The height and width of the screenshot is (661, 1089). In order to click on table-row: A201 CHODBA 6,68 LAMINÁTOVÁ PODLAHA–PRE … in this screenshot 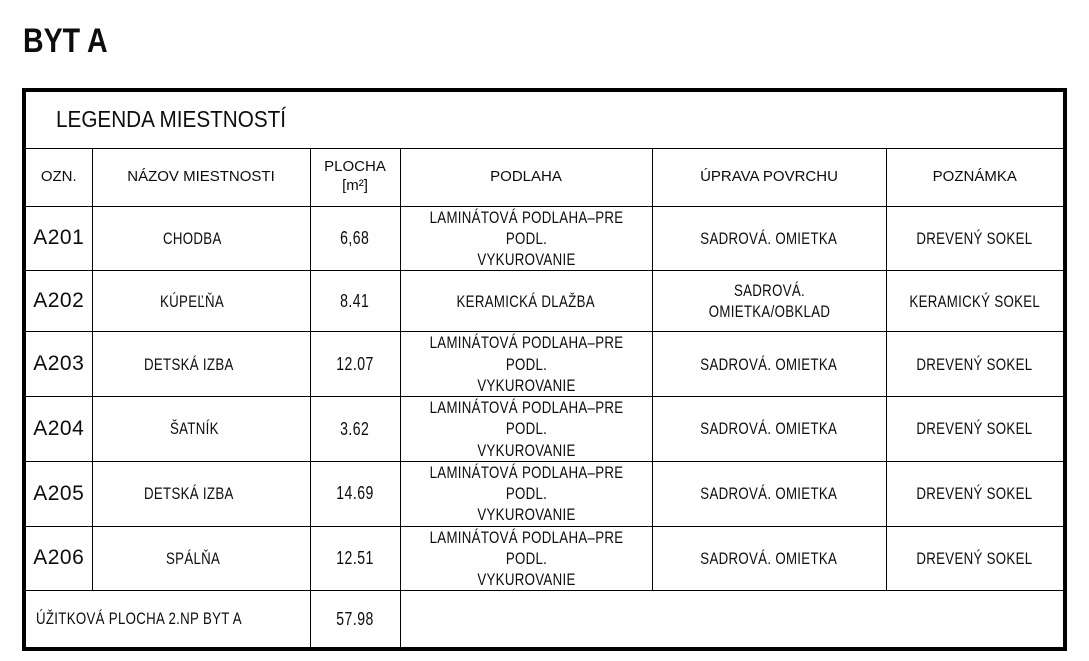, I will do `click(544, 238)`.